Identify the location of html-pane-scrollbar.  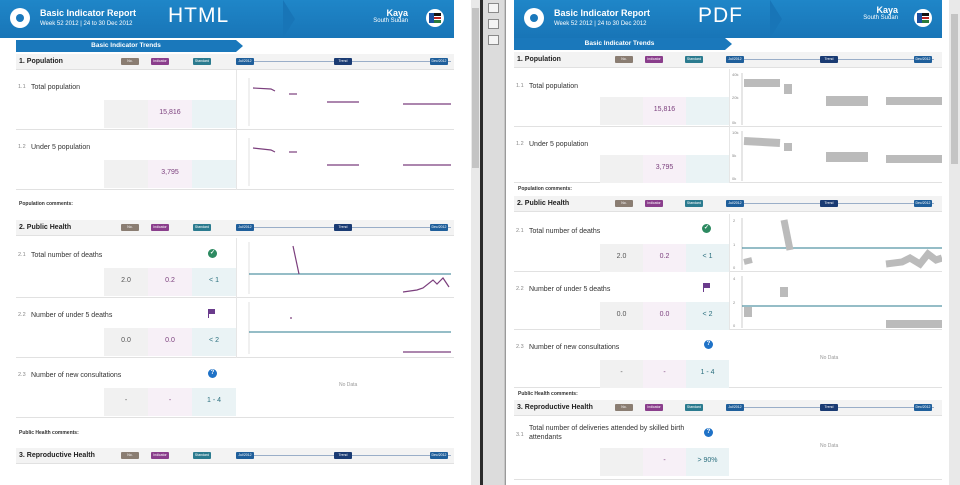
(475, 242).